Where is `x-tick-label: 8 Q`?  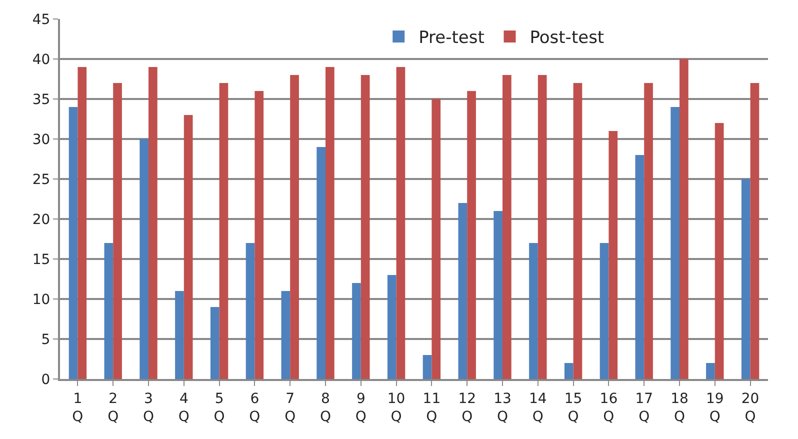 x-tick-label: 8 Q is located at coordinates (326, 407).